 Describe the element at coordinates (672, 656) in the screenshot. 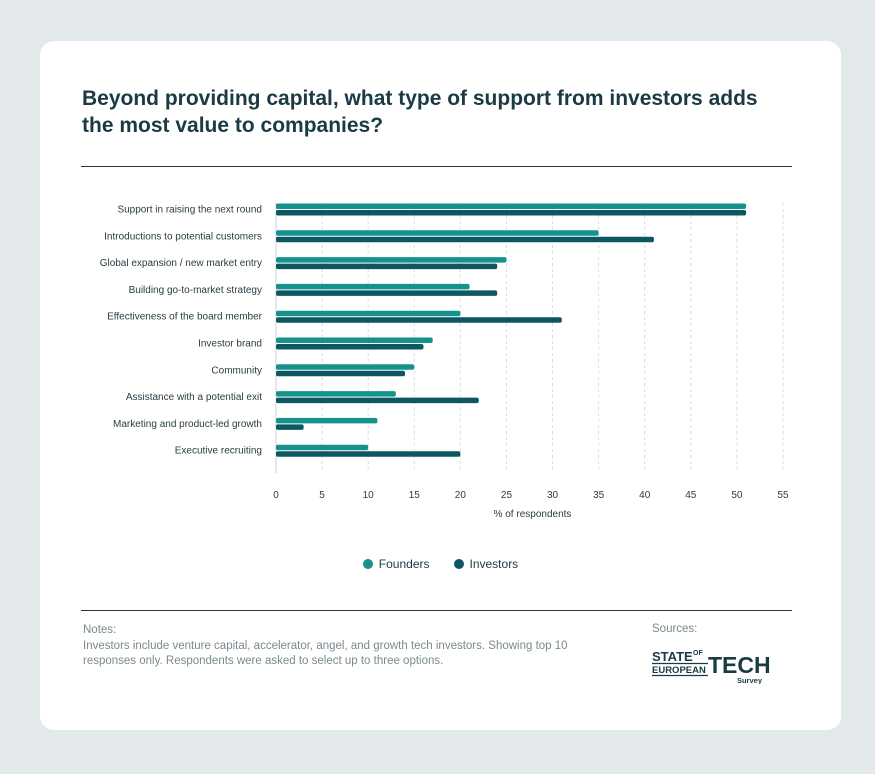

I see `logo-state: STATE` at that location.